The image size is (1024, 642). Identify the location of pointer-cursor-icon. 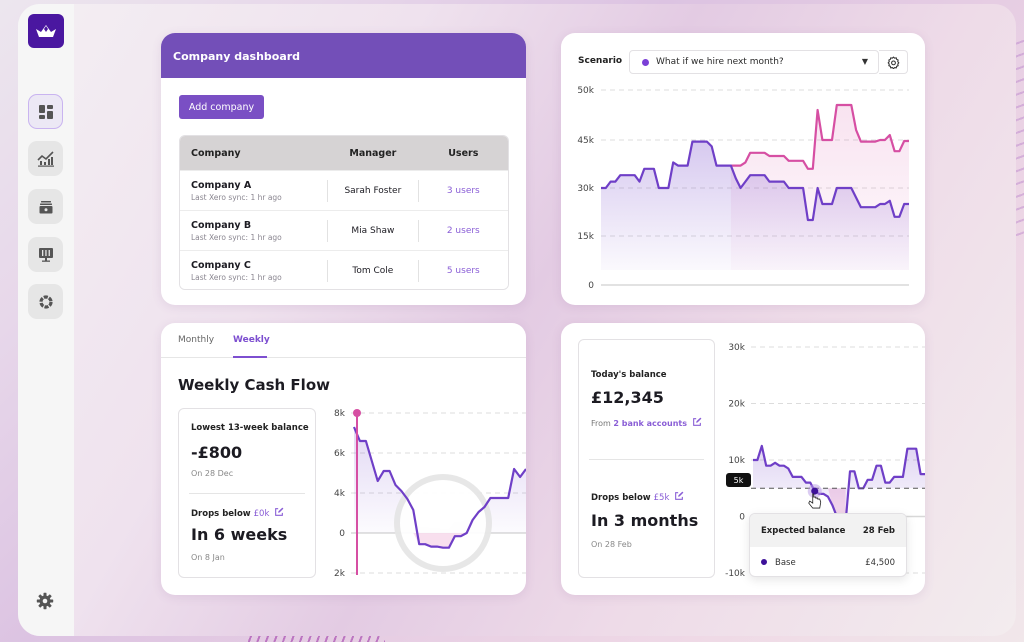
(815, 501).